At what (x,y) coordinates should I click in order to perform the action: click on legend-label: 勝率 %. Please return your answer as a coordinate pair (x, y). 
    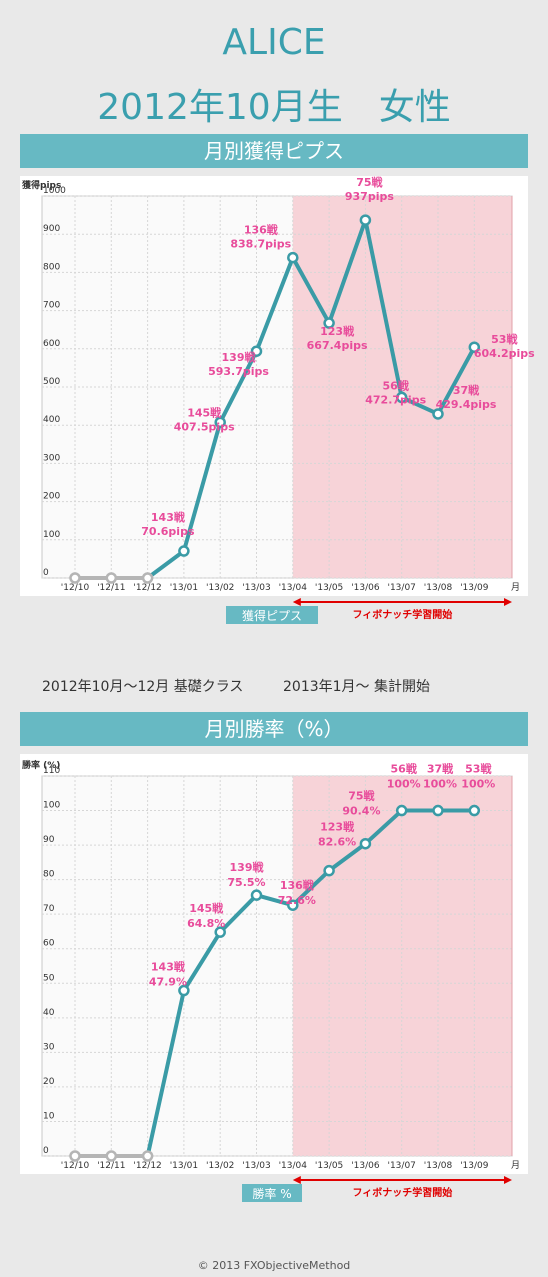
    Looking at the image, I should click on (271, 1193).